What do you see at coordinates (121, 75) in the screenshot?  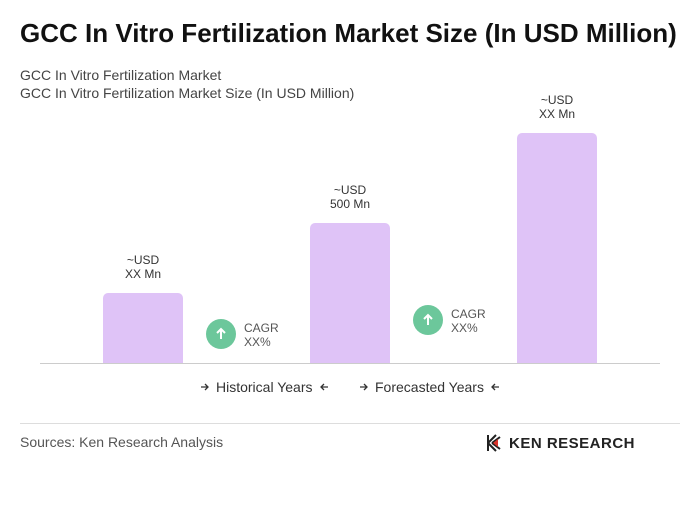 I see `subtitle: GCC In Vitro Fertilization Market` at bounding box center [121, 75].